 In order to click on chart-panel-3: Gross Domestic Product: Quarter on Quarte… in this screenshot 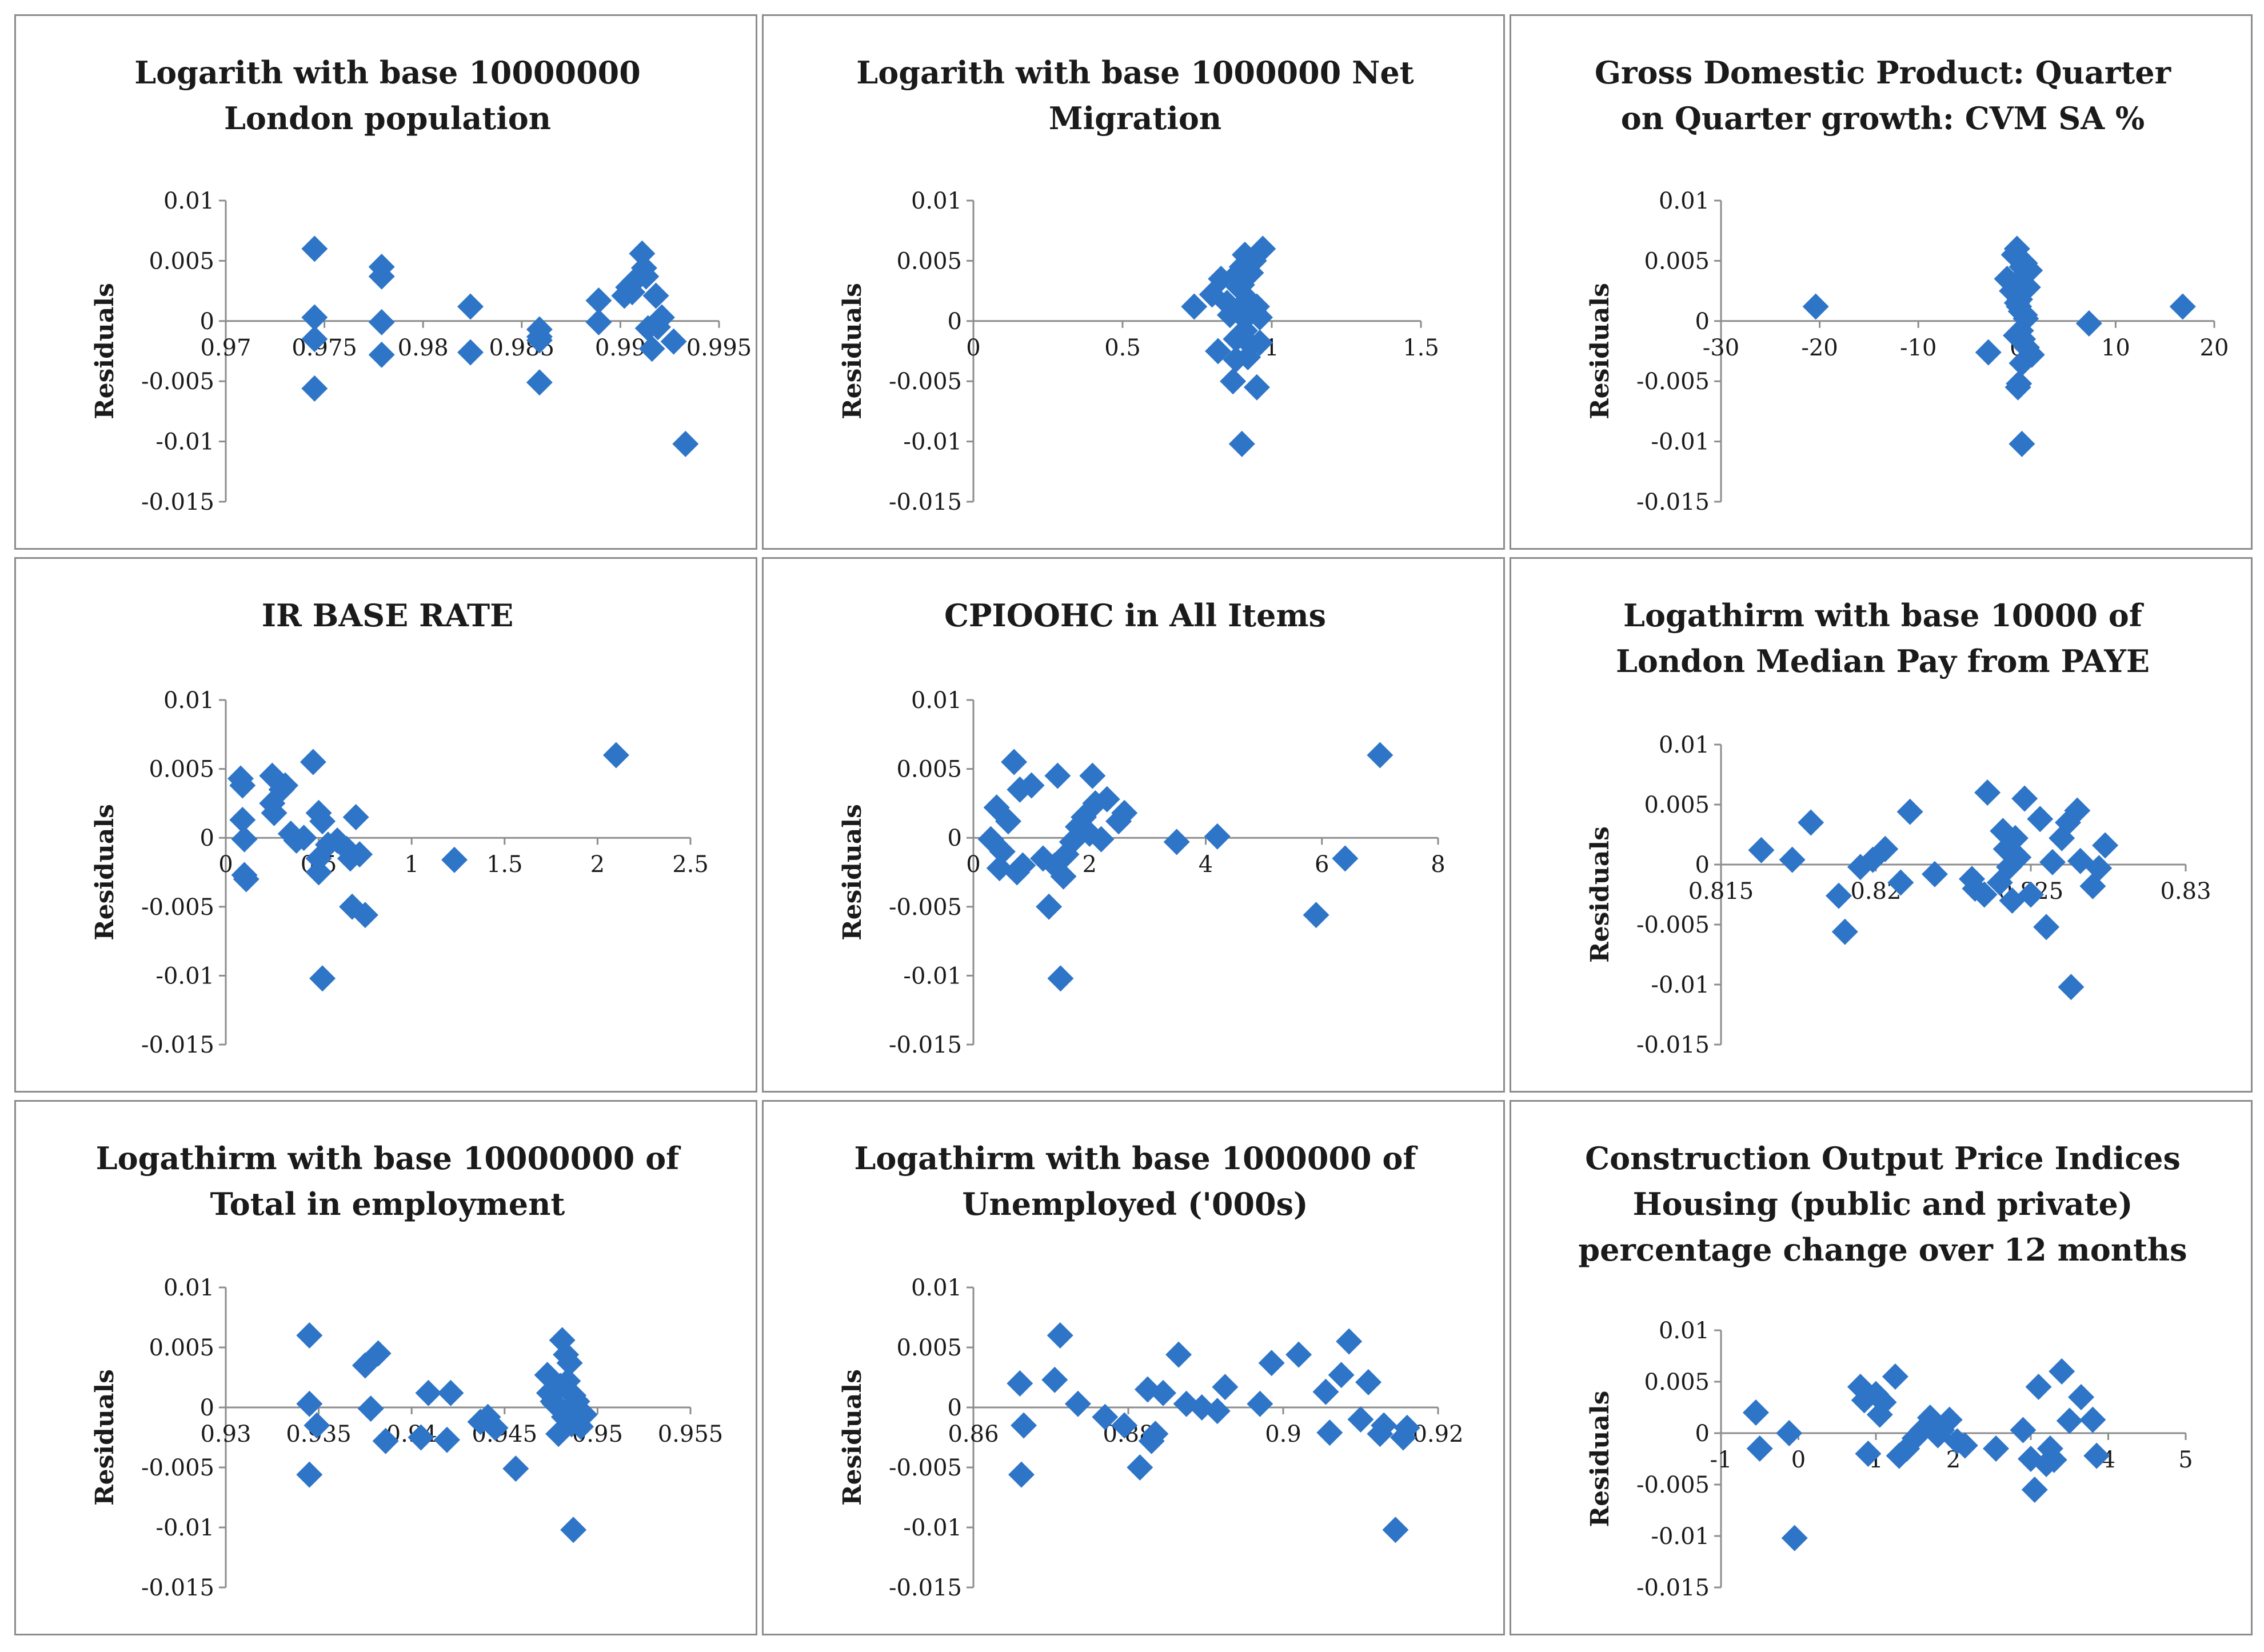, I will do `click(1881, 282)`.